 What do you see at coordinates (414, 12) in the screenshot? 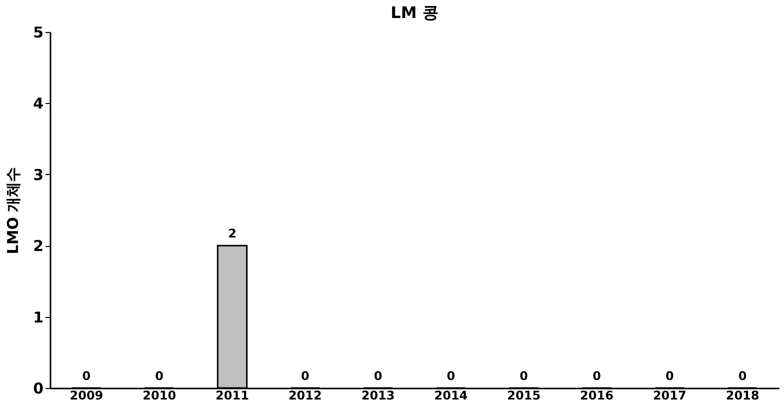
I see `chart-title: LM 콩` at bounding box center [414, 12].